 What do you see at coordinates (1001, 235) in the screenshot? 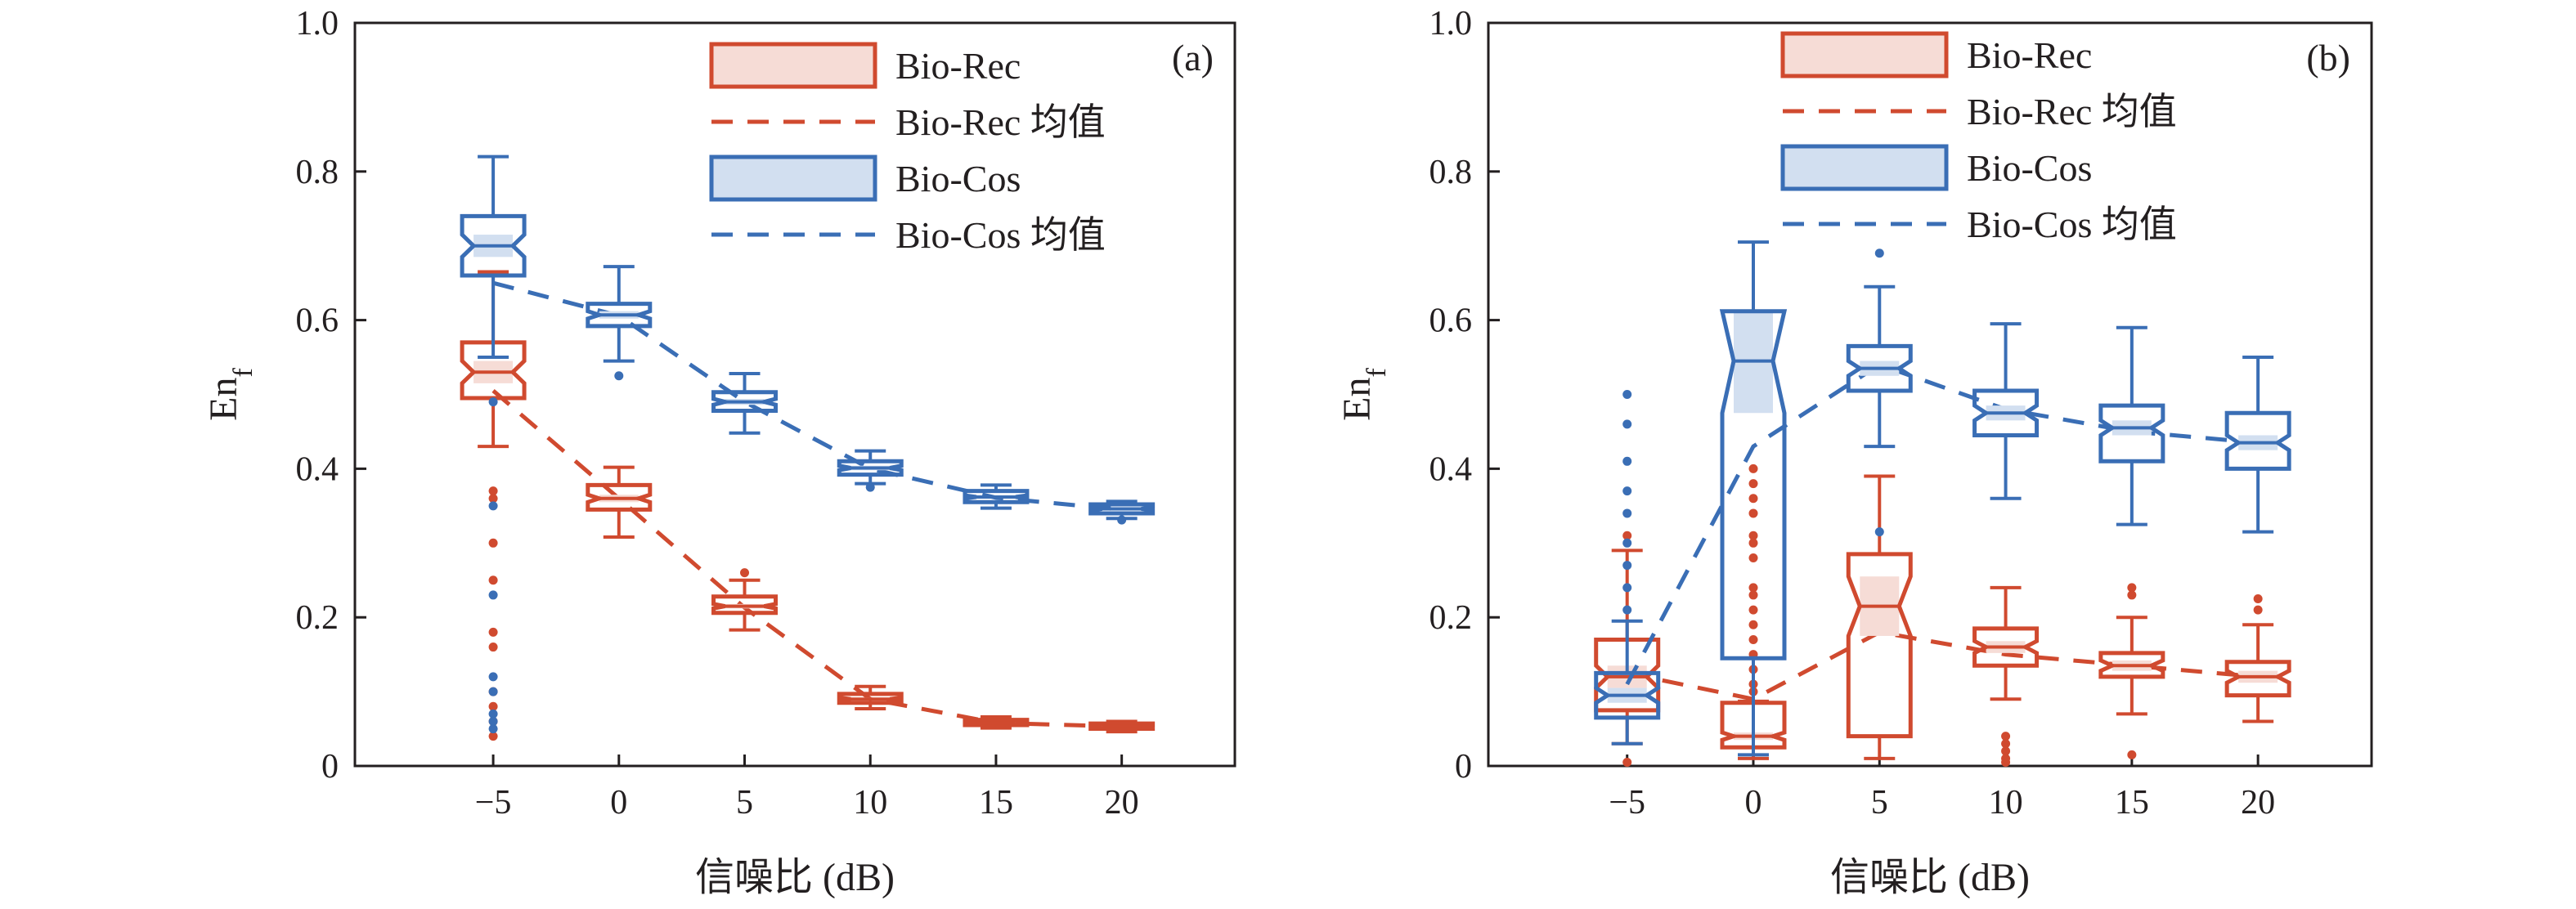
I see `legend-label: Bio-Cos 均值` at bounding box center [1001, 235].